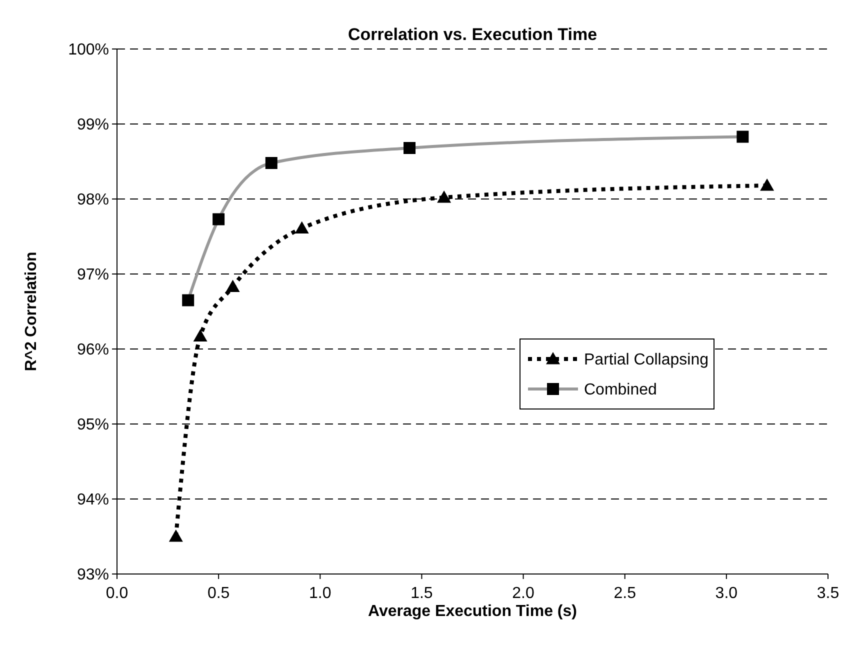 Image resolution: width=860 pixels, height=655 pixels. I want to click on x-tick-label: 2.5, so click(625, 593).